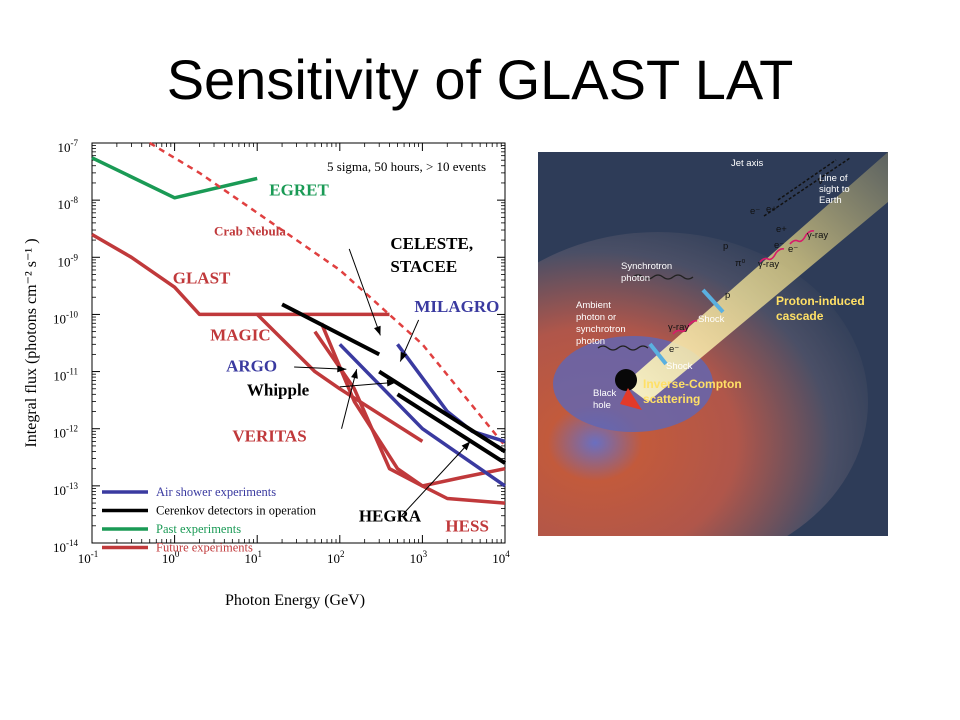  What do you see at coordinates (626, 380) in the screenshot?
I see `black-hole` at bounding box center [626, 380].